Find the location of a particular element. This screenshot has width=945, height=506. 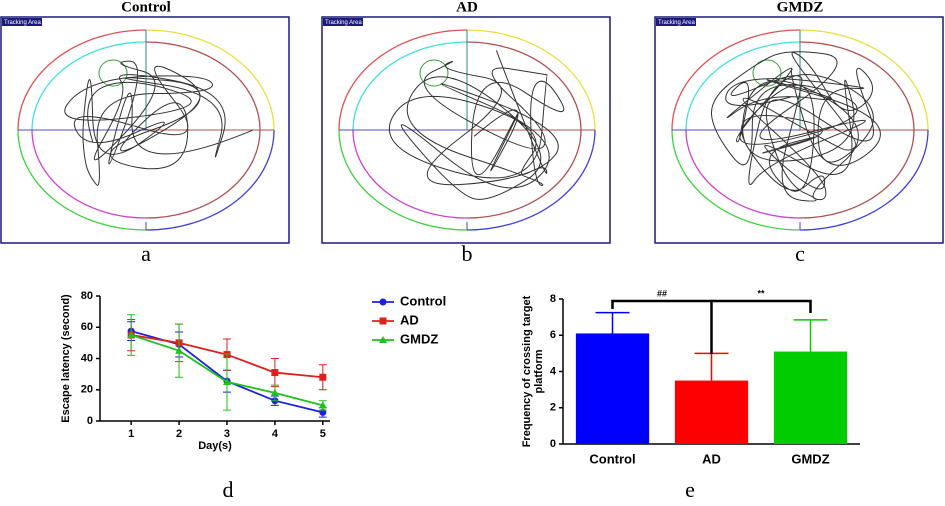

y-axis-label: platform is located at coordinates (539, 371).